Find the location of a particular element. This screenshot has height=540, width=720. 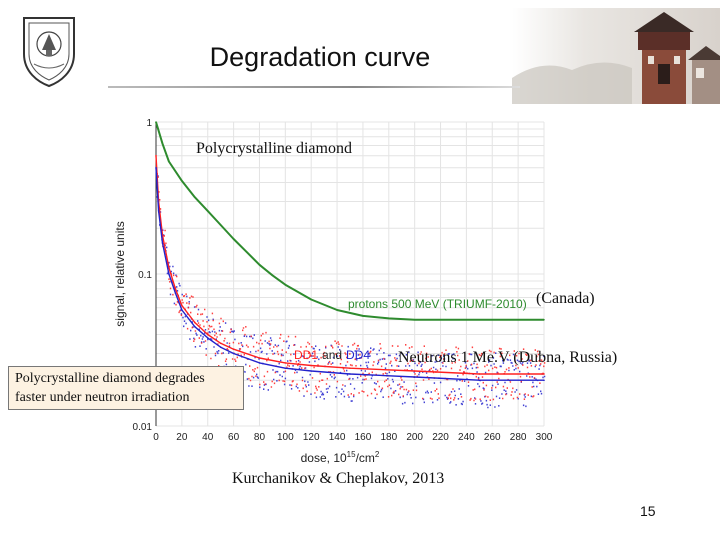

x-axis-label-unit-exp: 2 is located at coordinates (377, 454).